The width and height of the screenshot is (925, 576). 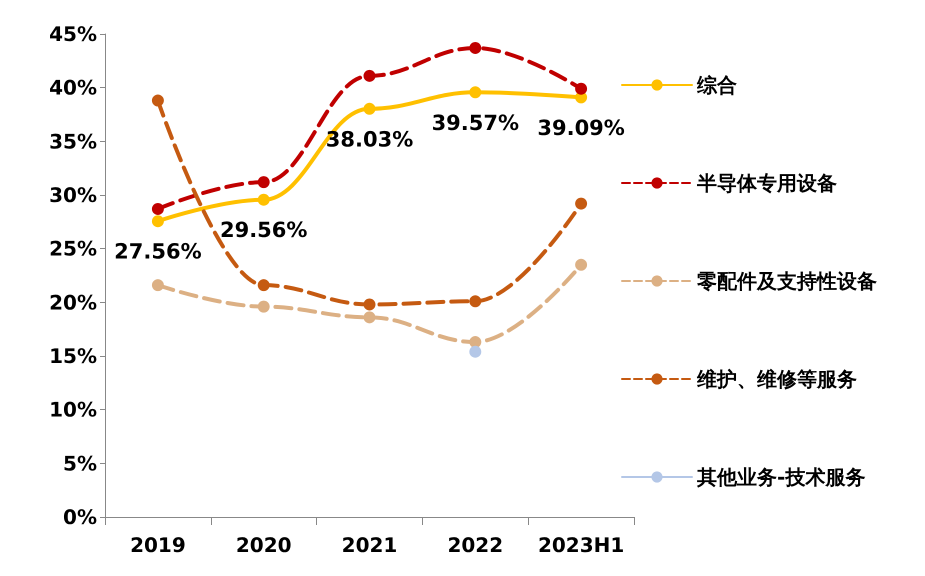 I want to click on y-tick-label: 35%, so click(x=73, y=141).